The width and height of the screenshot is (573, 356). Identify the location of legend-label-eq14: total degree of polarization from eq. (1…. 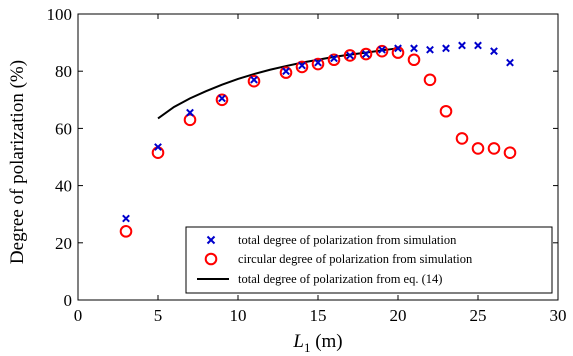
(340, 279).